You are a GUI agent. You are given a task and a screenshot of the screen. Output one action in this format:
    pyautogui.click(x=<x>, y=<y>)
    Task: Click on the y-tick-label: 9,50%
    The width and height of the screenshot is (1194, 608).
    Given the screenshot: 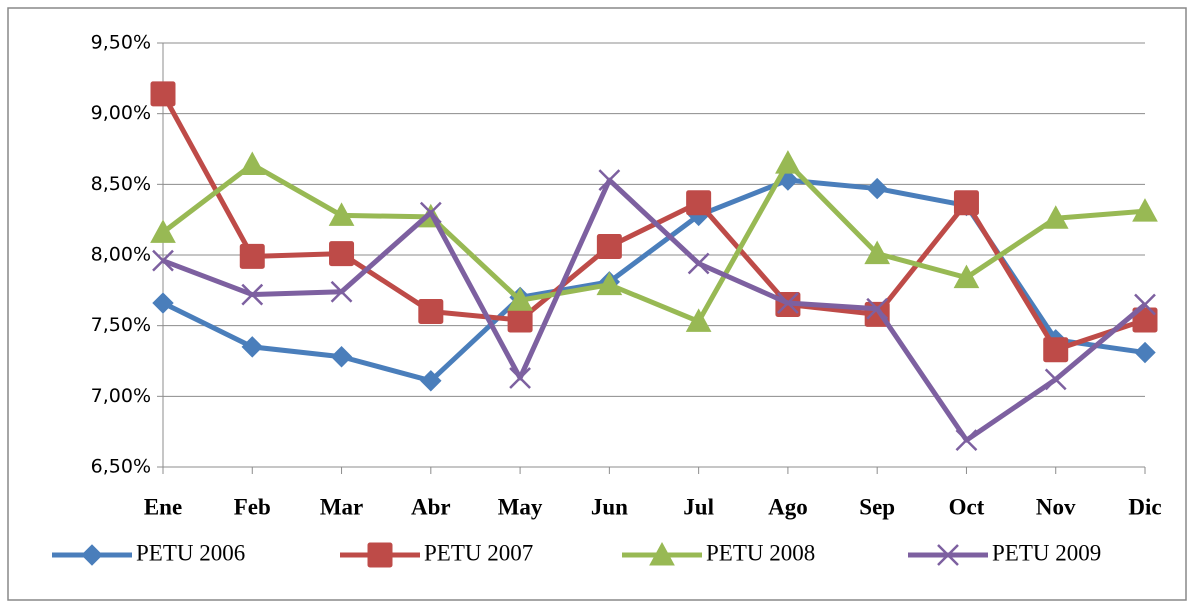 What is the action you would take?
    pyautogui.click(x=121, y=43)
    